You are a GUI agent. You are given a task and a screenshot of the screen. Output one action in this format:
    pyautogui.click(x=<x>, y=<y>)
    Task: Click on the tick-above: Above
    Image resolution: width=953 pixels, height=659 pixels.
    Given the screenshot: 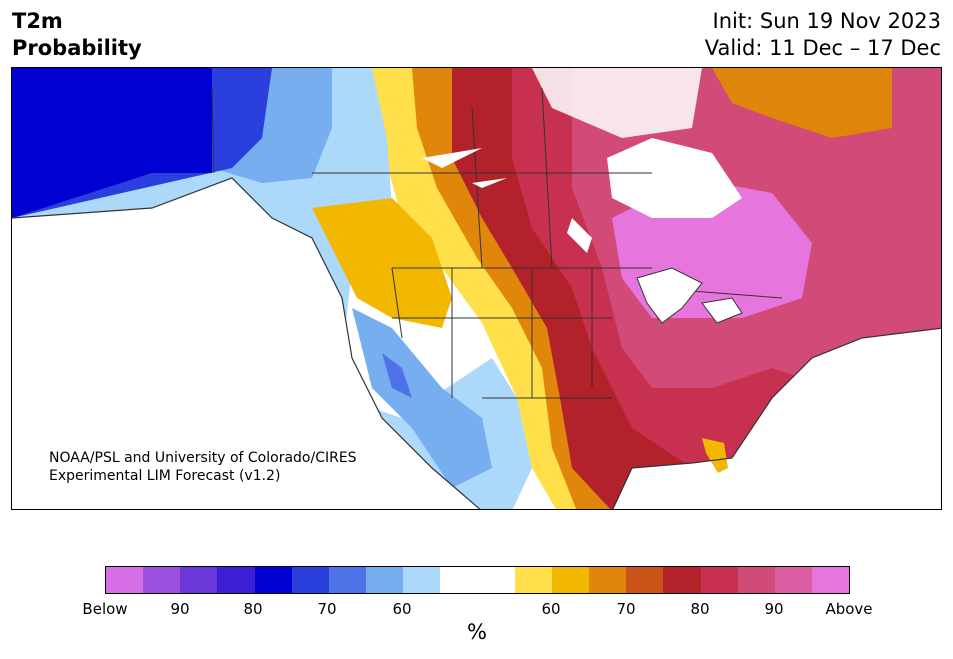 What is the action you would take?
    pyautogui.click(x=849, y=609)
    